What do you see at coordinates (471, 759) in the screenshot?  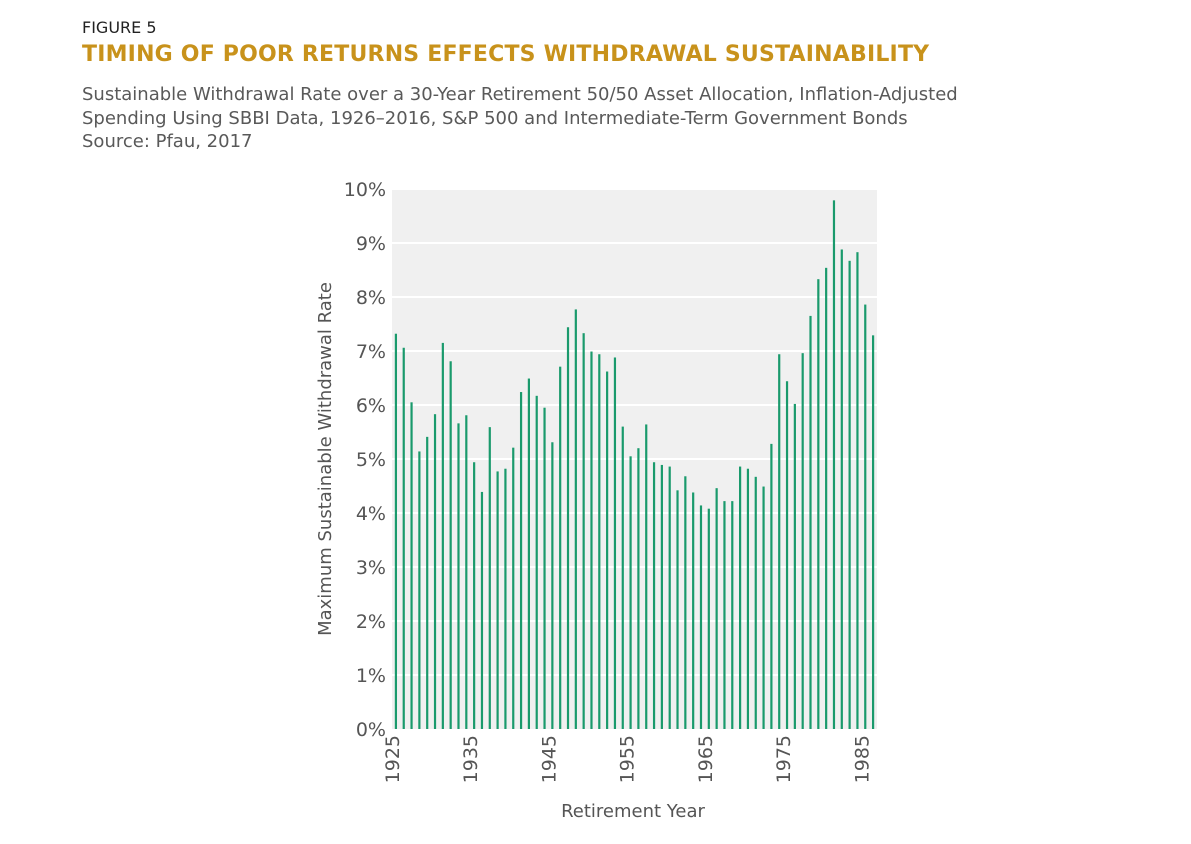 I see `x-tick-label: 1935` at bounding box center [471, 759].